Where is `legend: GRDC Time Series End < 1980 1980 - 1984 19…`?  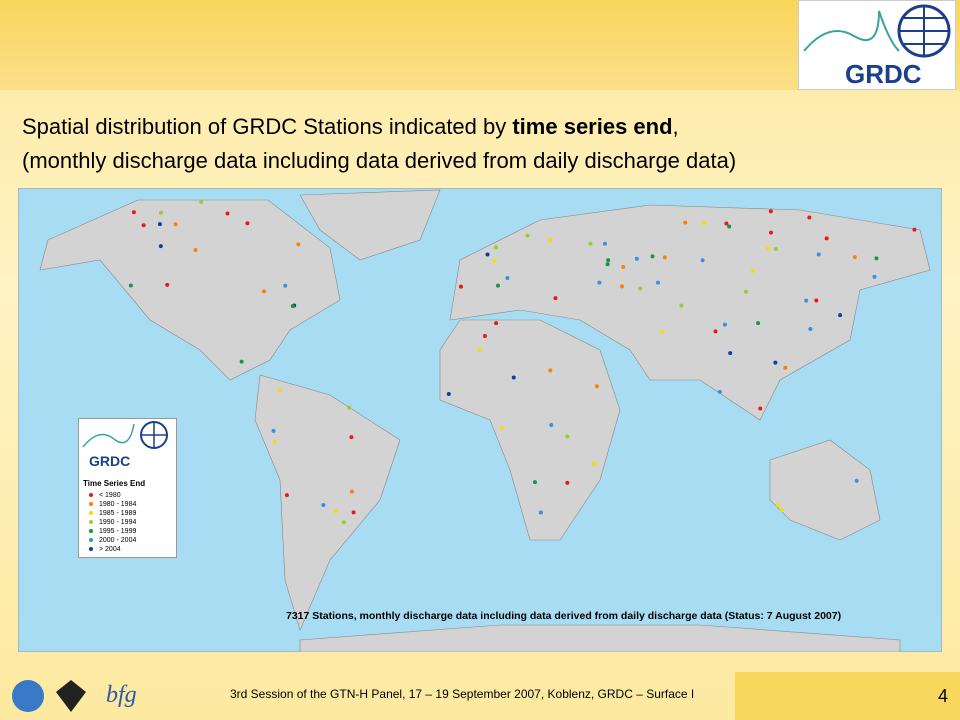 legend: GRDC Time Series End < 1980 1980 - 1984 19… is located at coordinates (127, 488).